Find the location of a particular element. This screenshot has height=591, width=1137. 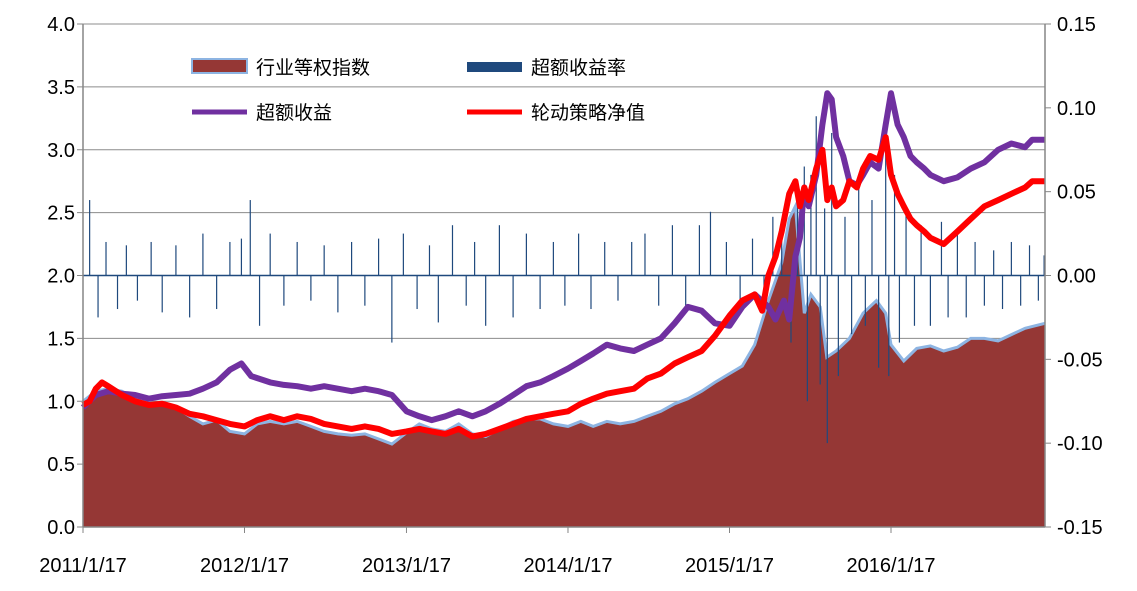

right-axis-tick-label: -0.05 is located at coordinates (1080, 360).